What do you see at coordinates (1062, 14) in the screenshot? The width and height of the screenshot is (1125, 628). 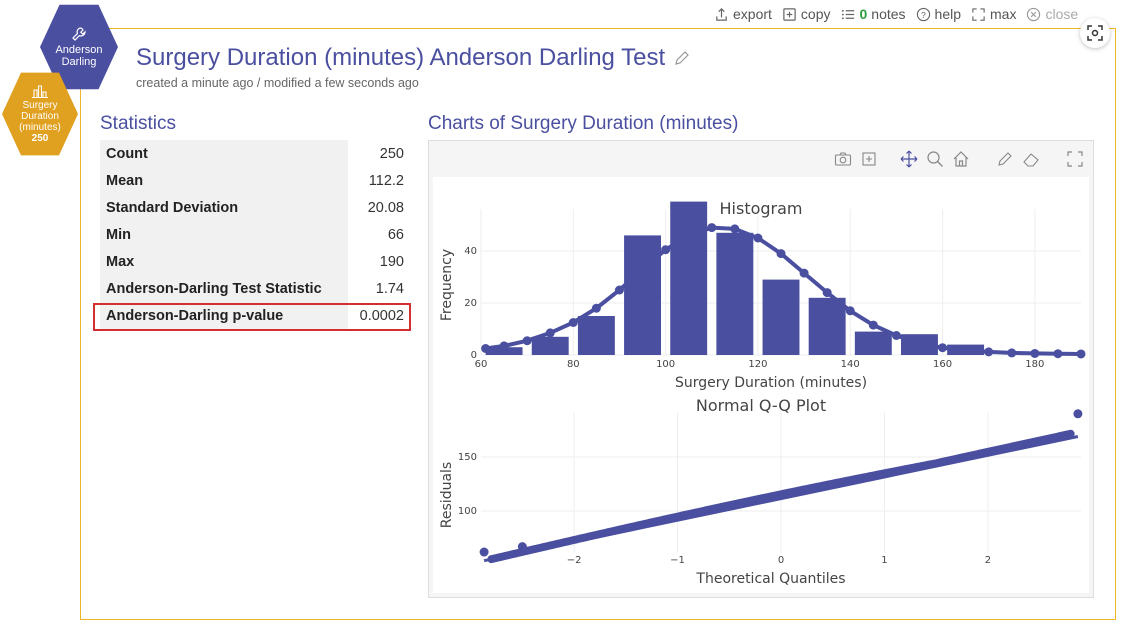 I see `close-label: close` at bounding box center [1062, 14].